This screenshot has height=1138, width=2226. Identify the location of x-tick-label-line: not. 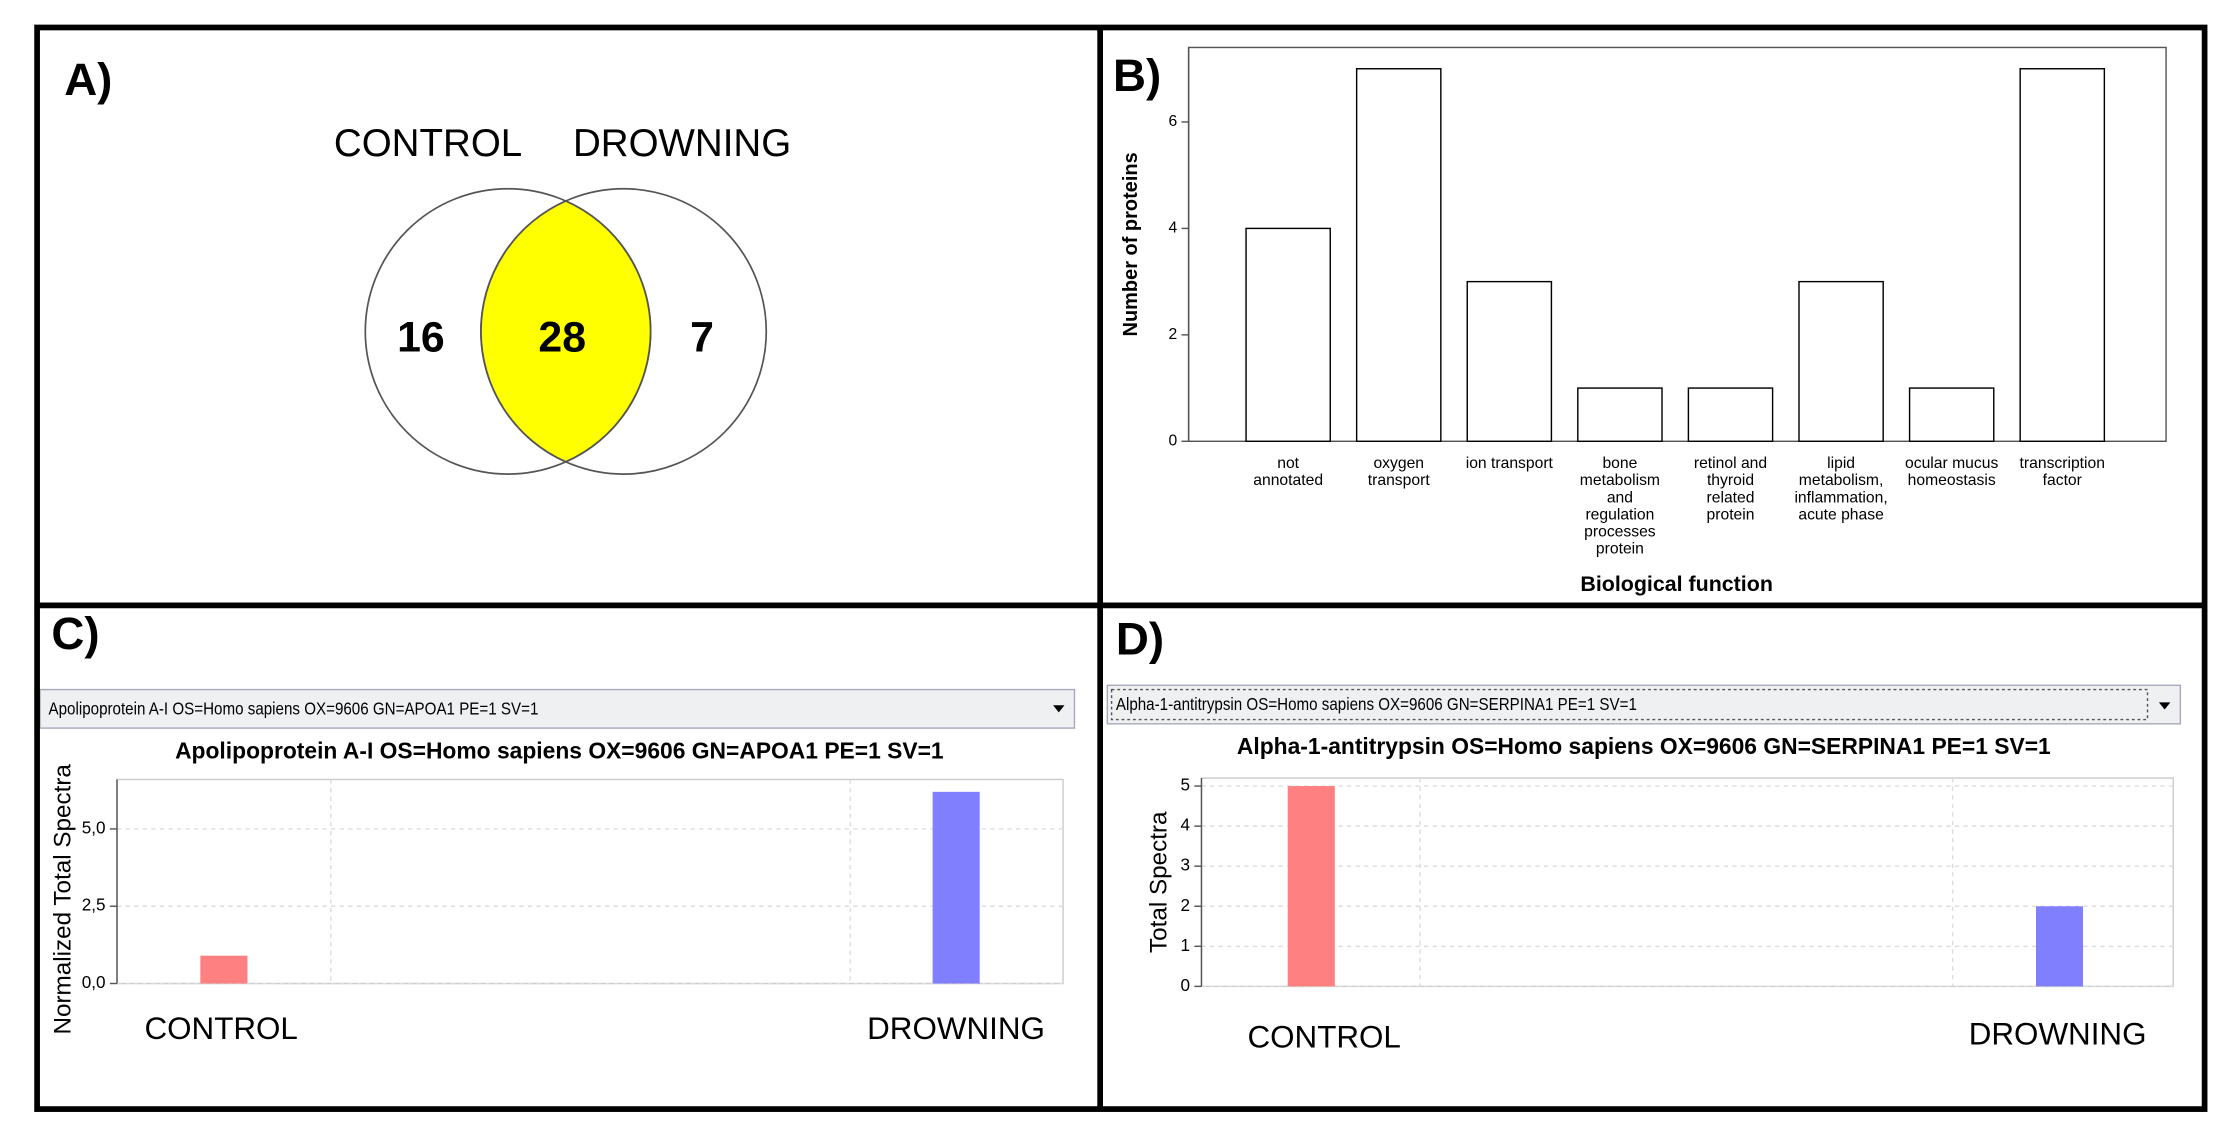
(1288, 463).